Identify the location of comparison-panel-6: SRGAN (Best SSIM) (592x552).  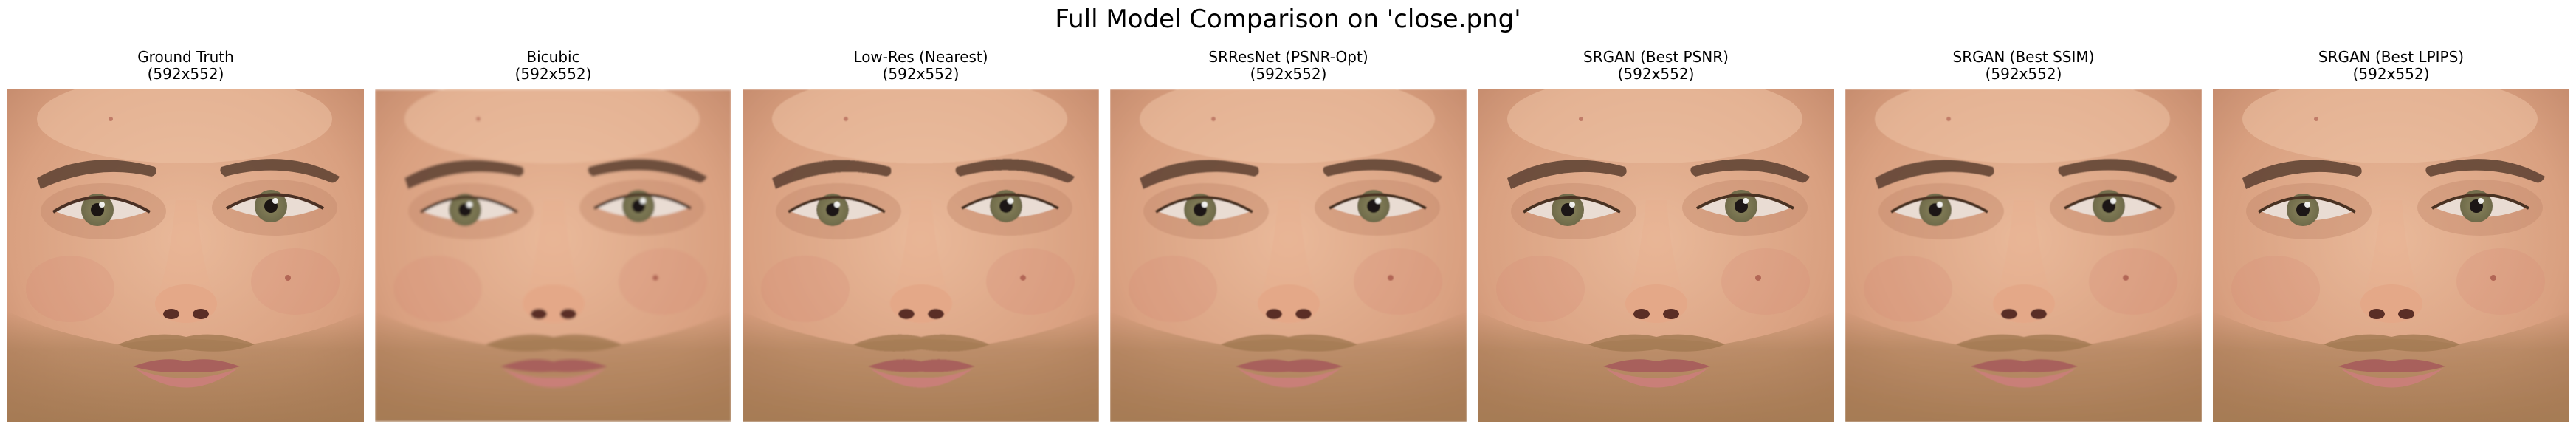
(2024, 236).